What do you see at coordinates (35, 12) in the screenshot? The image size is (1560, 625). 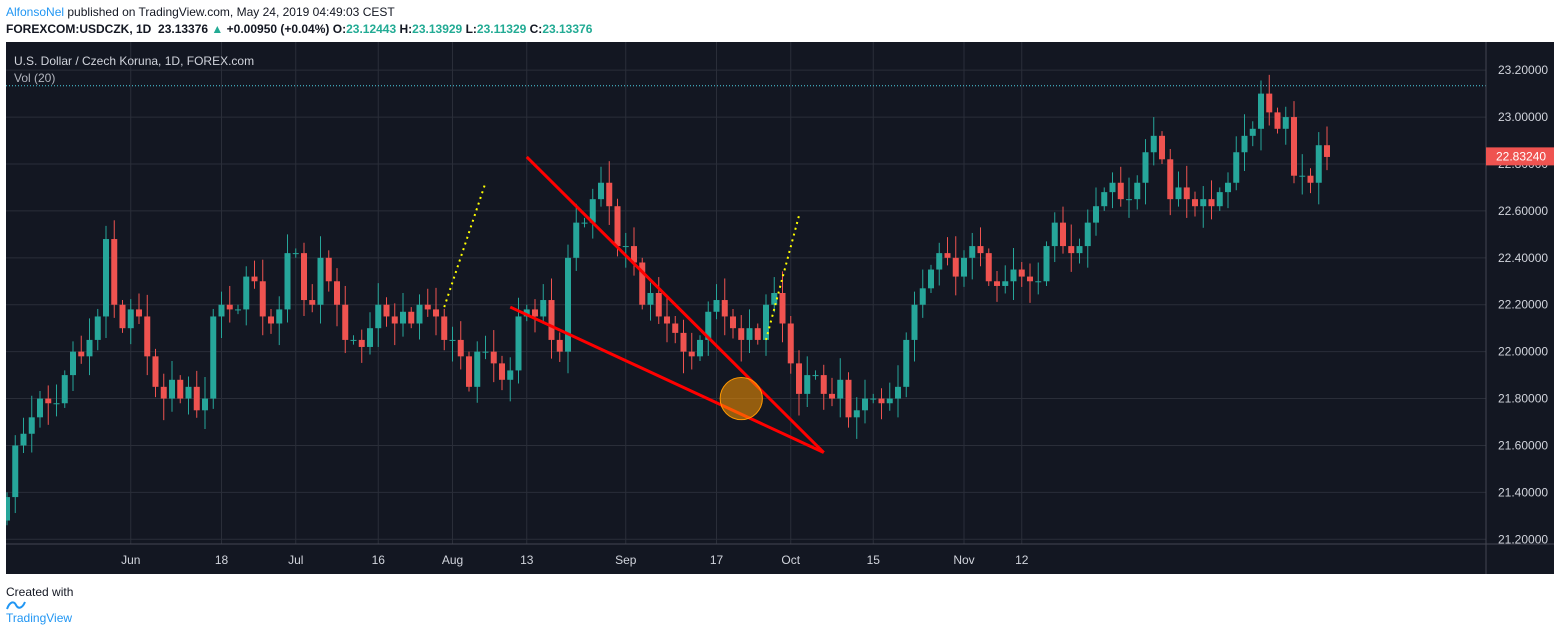 I see `author-link: AlfonsoNel` at bounding box center [35, 12].